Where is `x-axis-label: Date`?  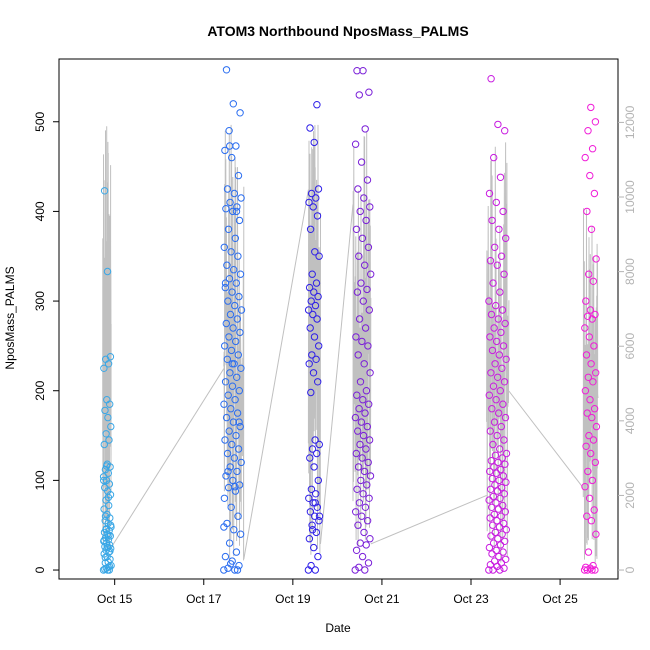 x-axis-label: Date is located at coordinates (338, 628).